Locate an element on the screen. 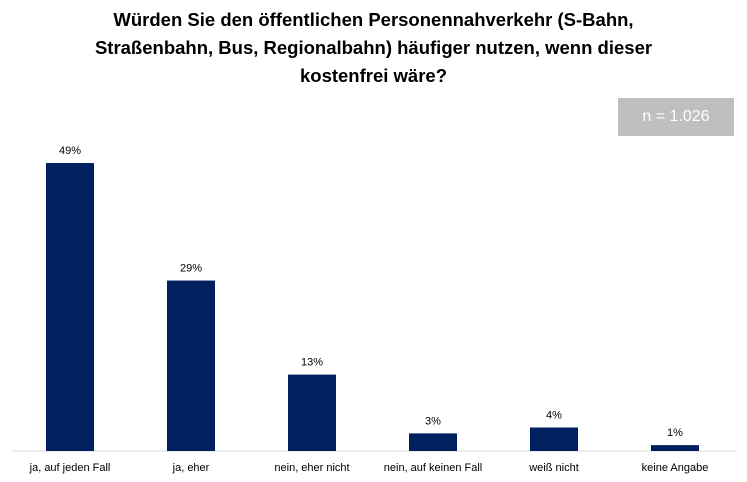 The image size is (747, 482). data-label-4: 3% is located at coordinates (433, 421).